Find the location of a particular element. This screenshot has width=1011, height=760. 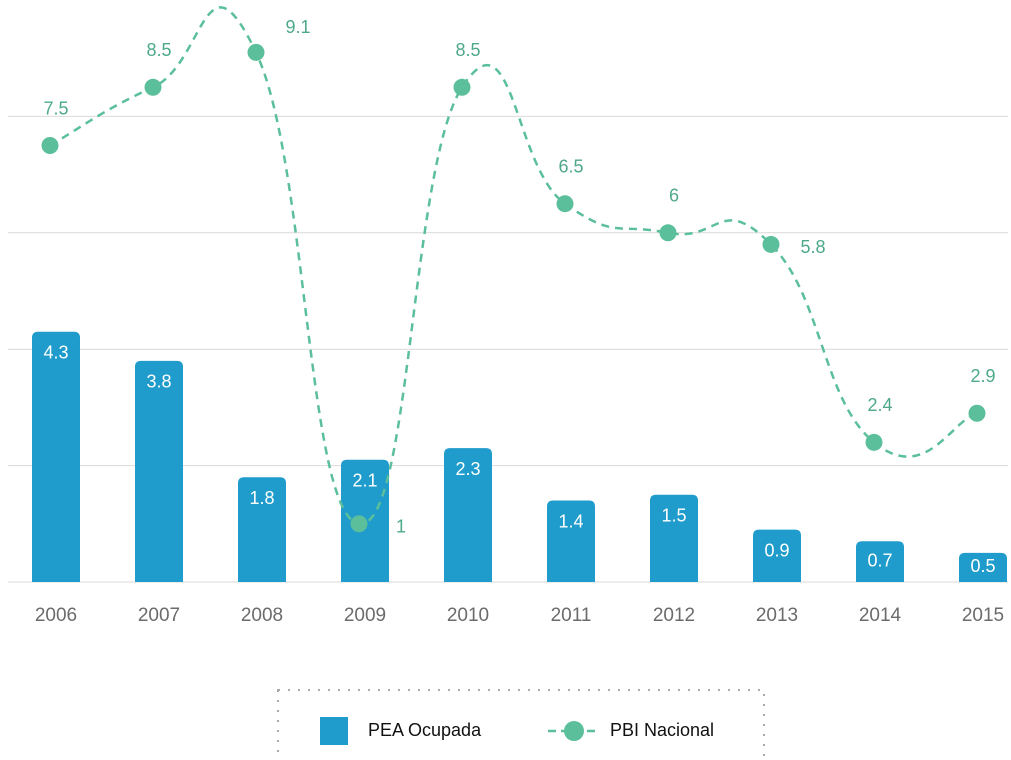

line-label: 6.5 is located at coordinates (570, 166).